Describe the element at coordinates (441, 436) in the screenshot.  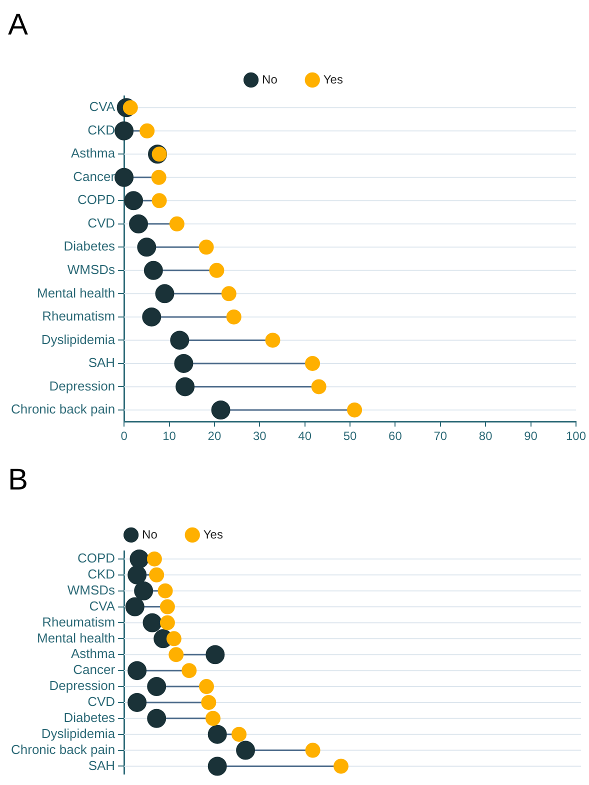
I see `x-tick-label: 70` at that location.